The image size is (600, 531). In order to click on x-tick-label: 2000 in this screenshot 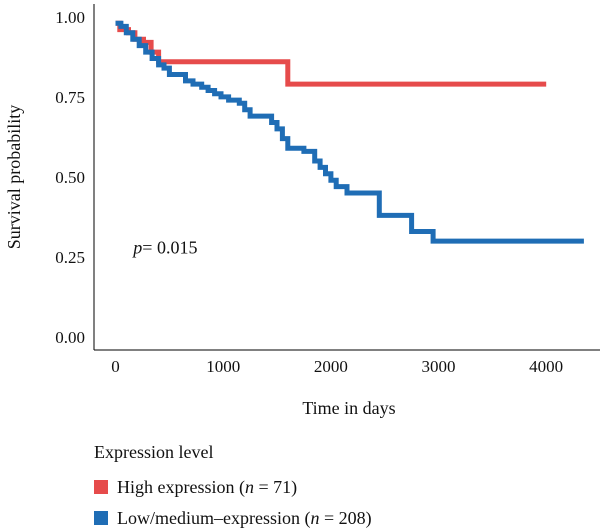, I will do `click(331, 366)`.